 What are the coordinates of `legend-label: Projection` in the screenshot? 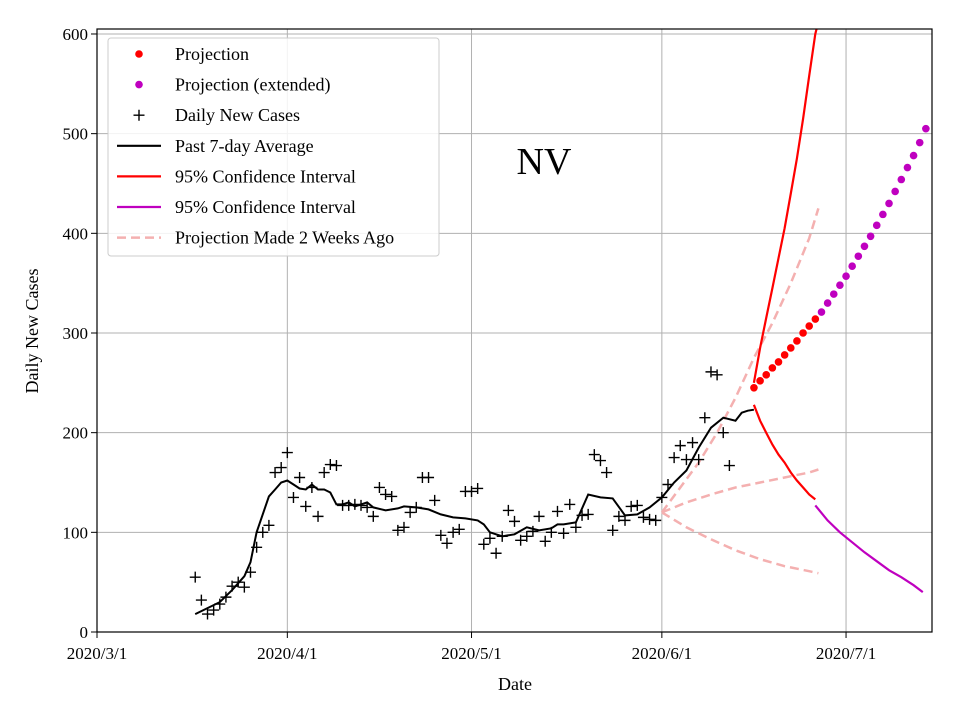 It's located at (212, 54).